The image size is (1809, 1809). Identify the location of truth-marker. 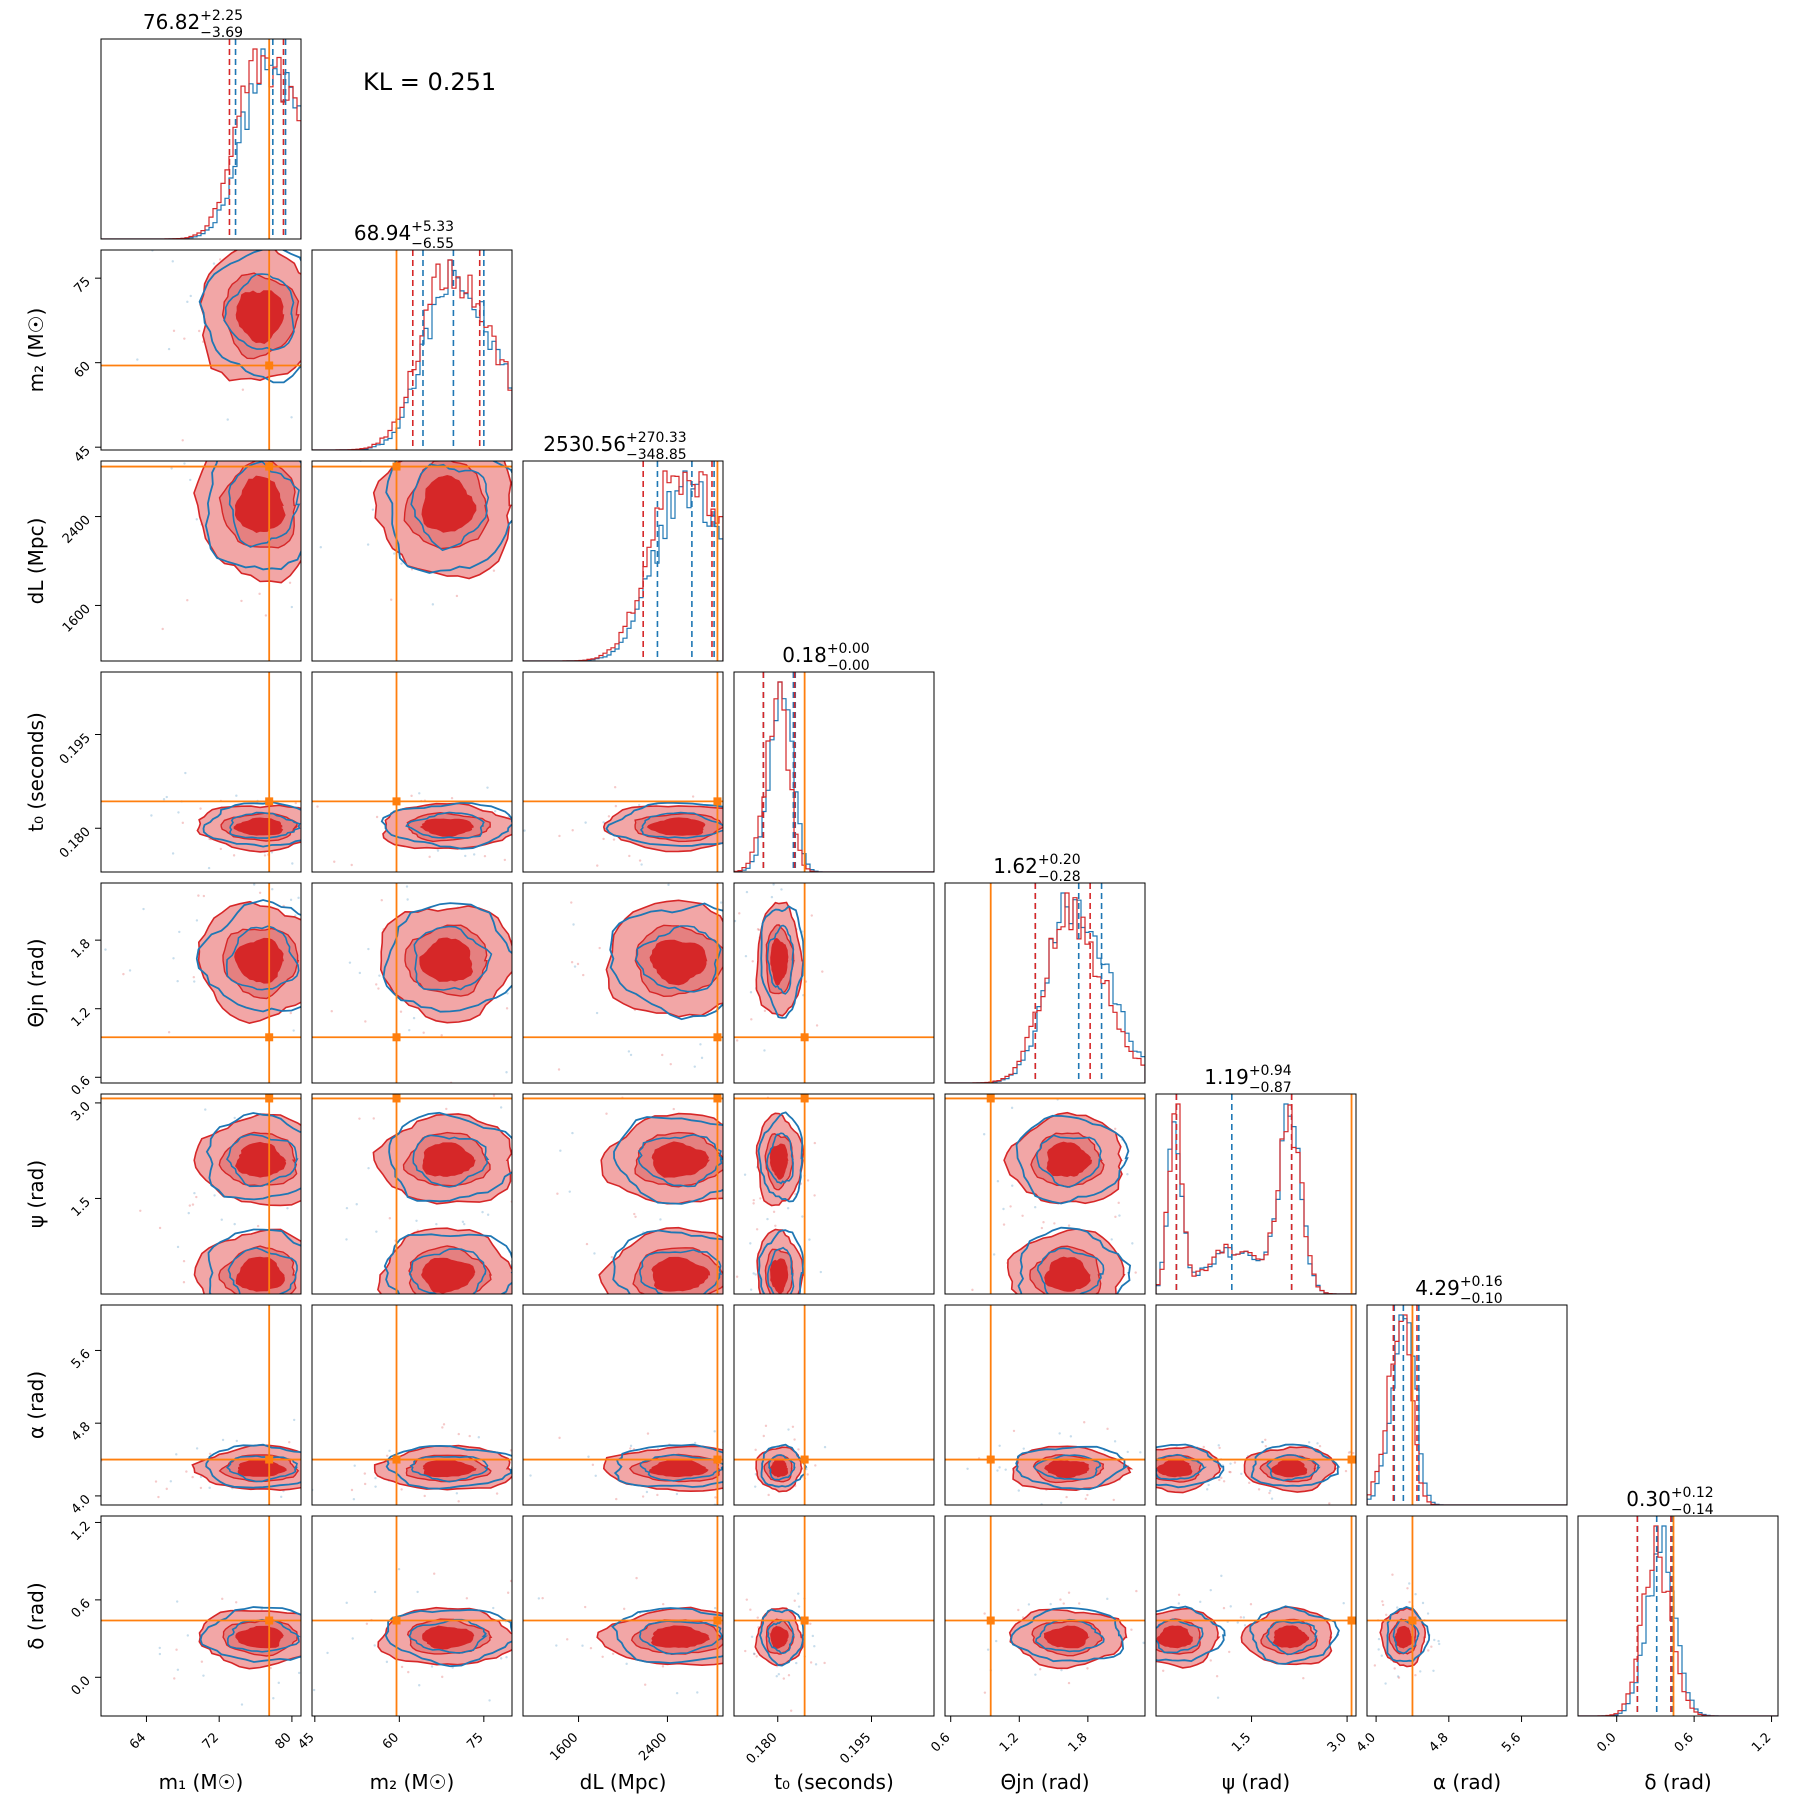
(269, 1620).